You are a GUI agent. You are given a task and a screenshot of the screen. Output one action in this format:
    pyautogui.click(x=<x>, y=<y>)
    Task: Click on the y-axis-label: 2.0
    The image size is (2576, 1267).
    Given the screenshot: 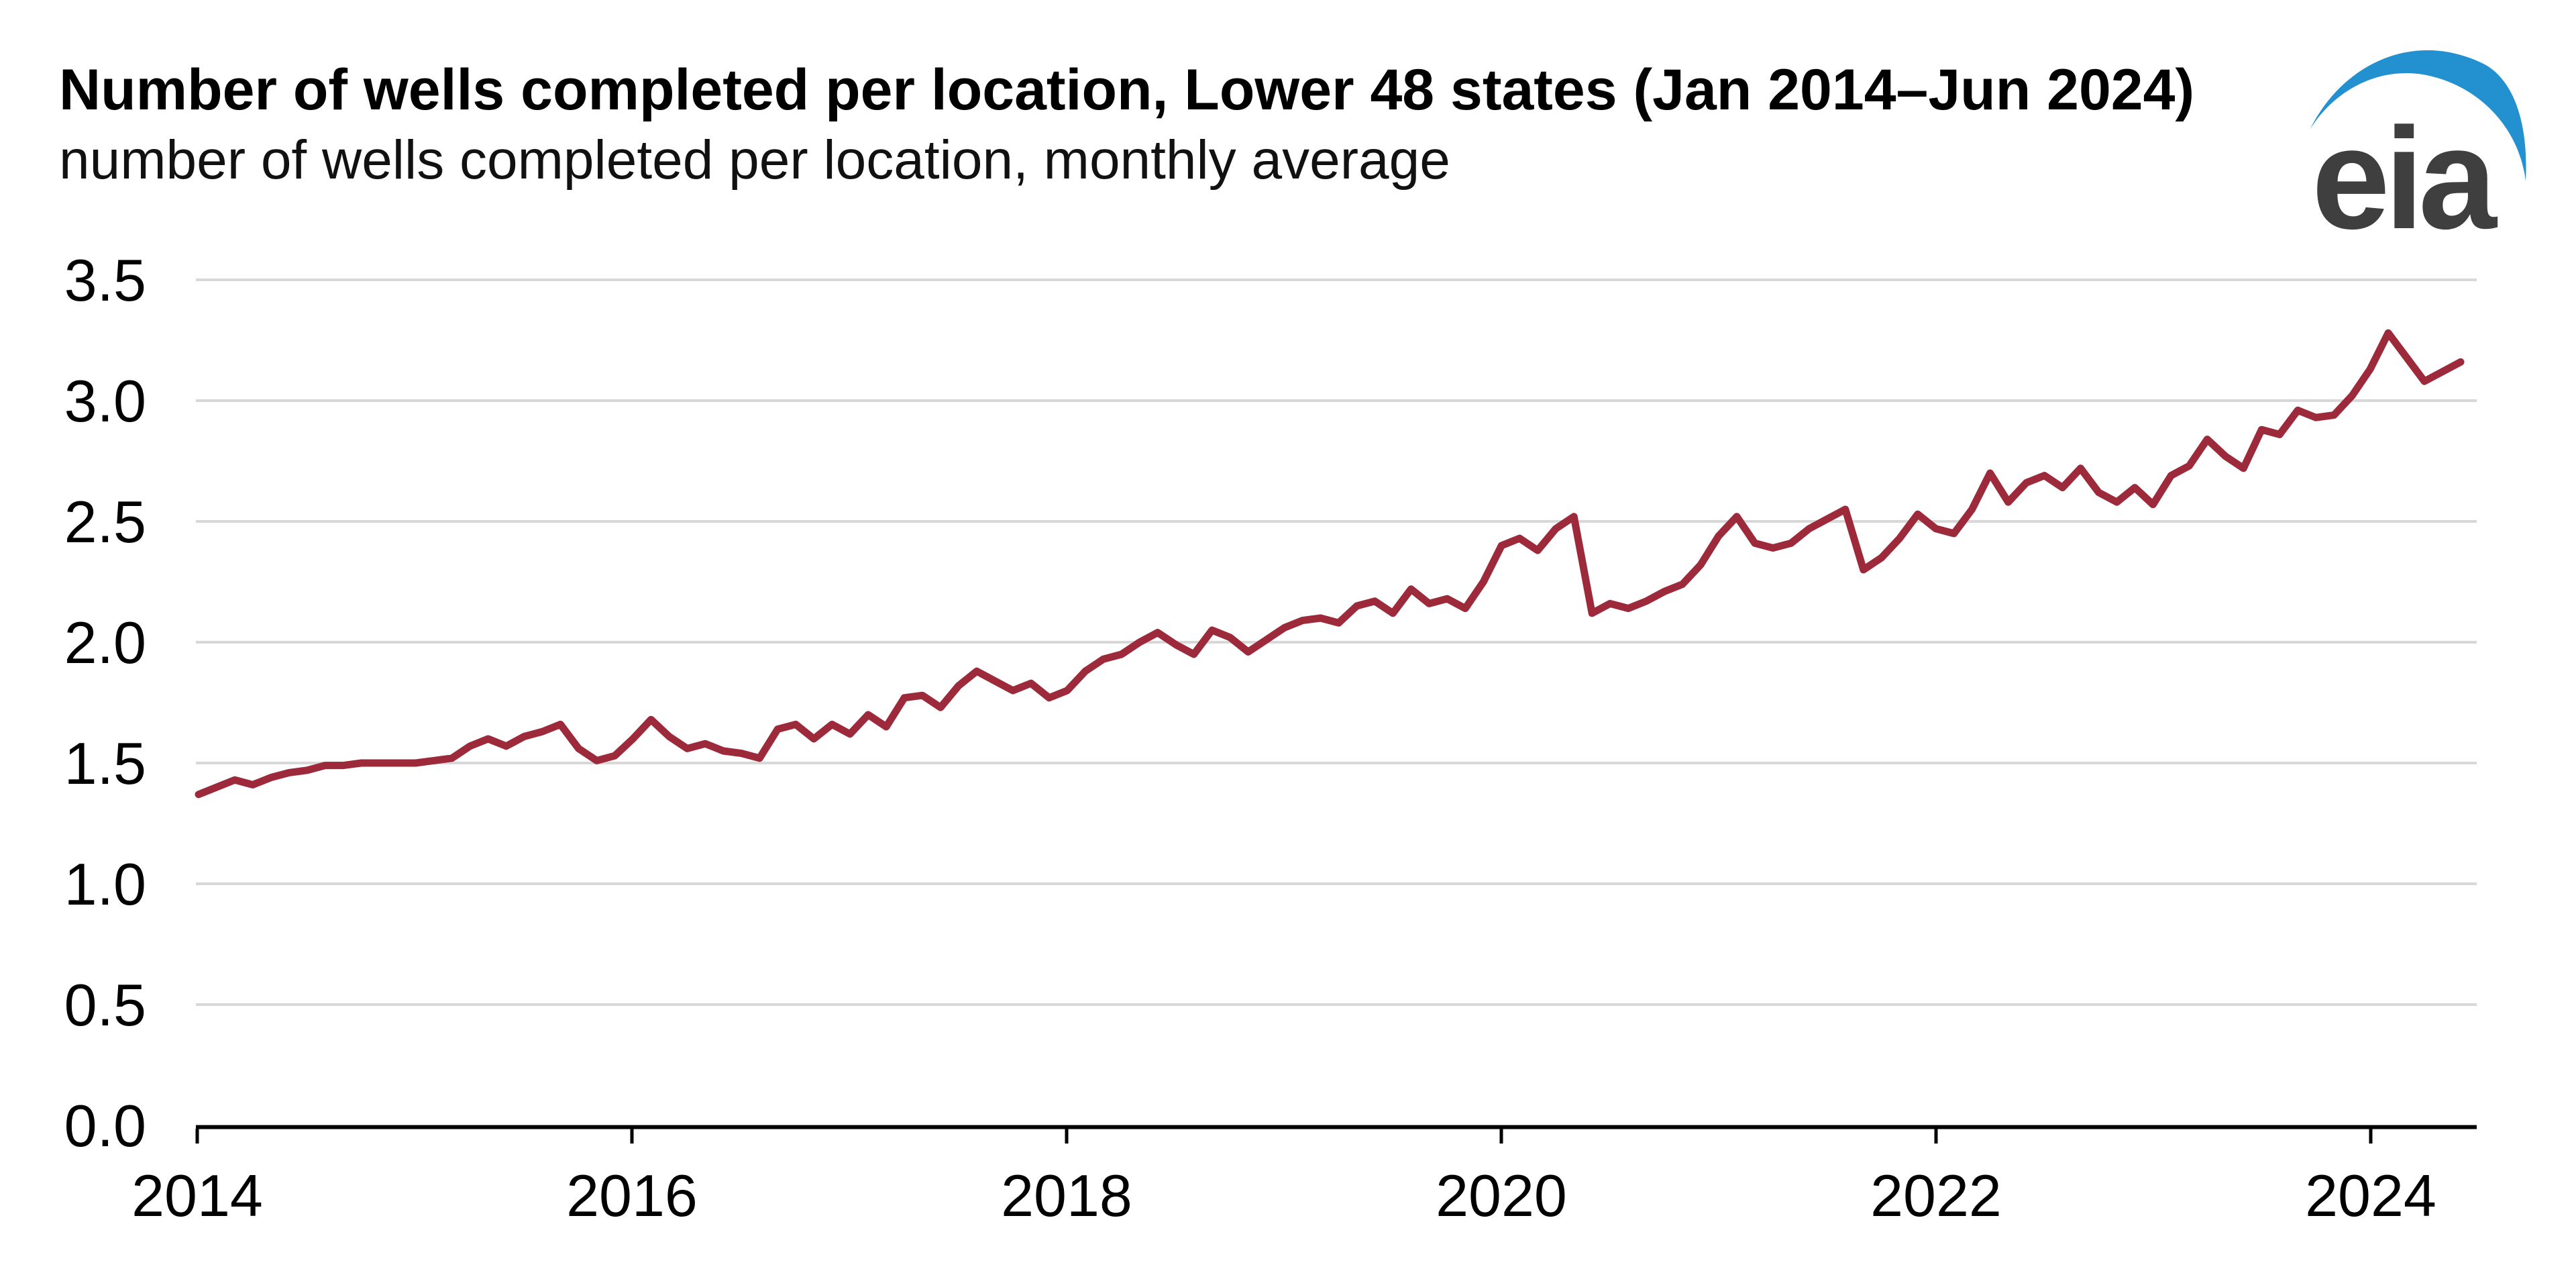 What is the action you would take?
    pyautogui.click(x=105, y=642)
    